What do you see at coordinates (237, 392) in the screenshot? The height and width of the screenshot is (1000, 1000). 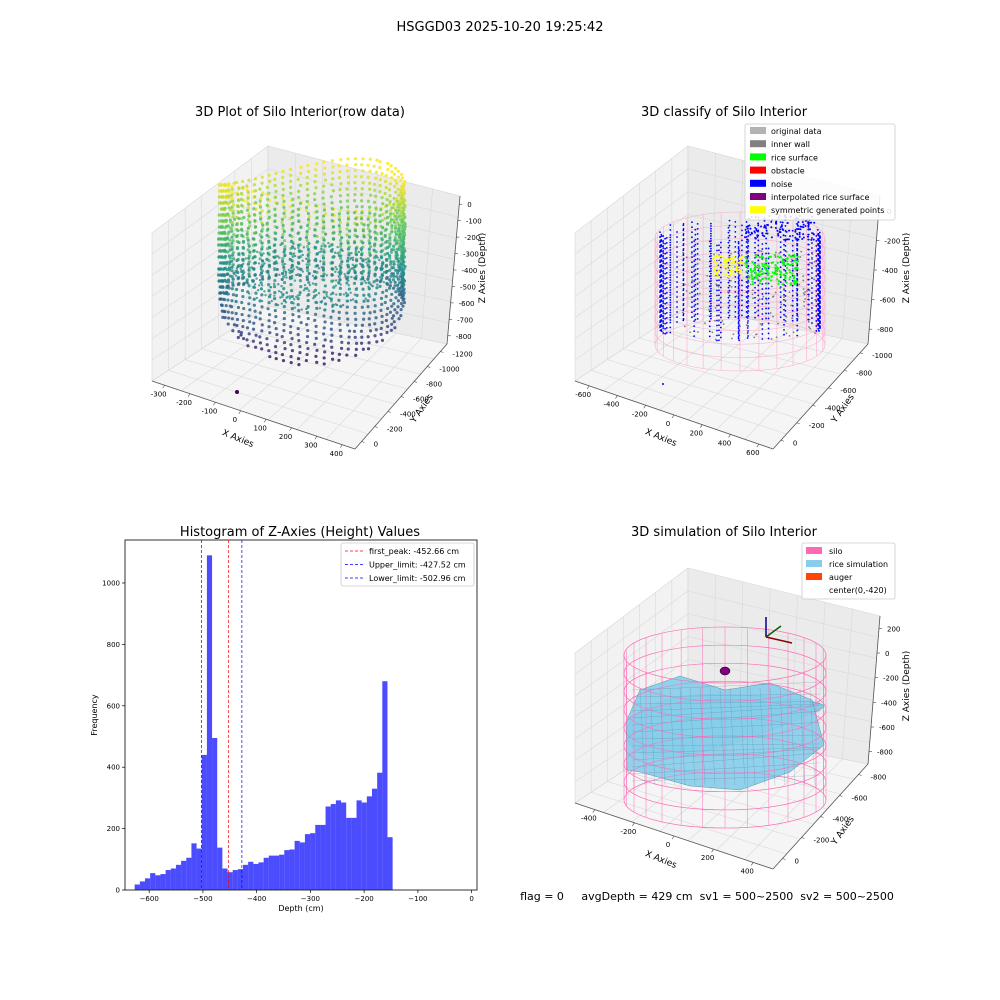 I see `raw-point-outlier` at bounding box center [237, 392].